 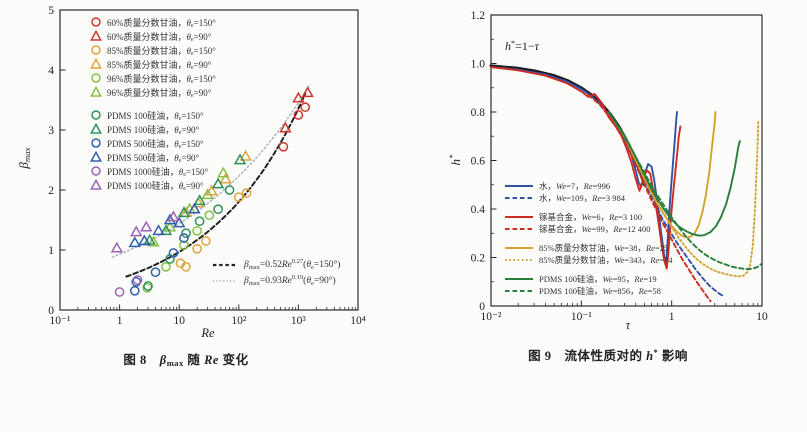 What do you see at coordinates (159, 93) in the screenshot?
I see `fig8-legend-label: 96%质量分数甘油，θe=90°` at bounding box center [159, 93].